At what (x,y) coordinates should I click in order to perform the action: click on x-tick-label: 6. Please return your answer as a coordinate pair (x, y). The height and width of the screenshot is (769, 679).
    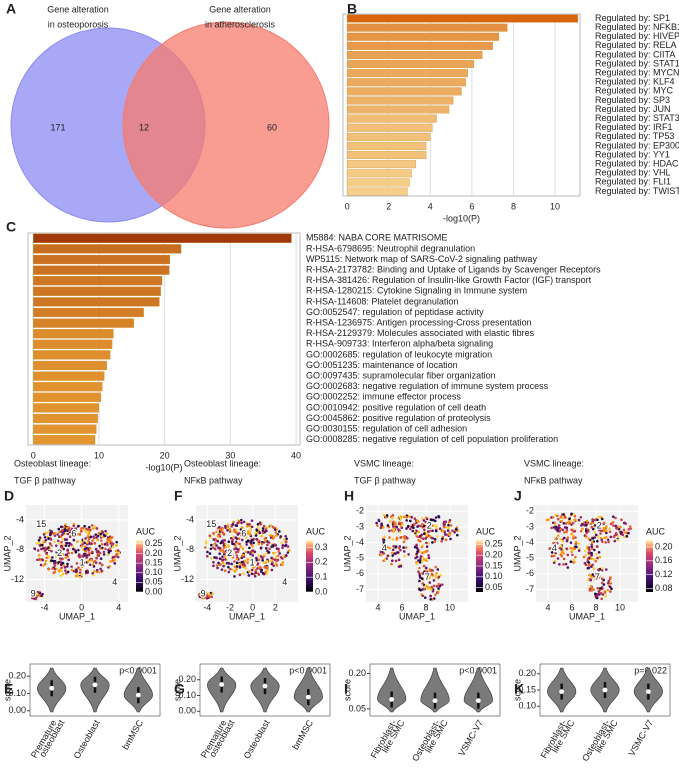
    Looking at the image, I should click on (401, 607).